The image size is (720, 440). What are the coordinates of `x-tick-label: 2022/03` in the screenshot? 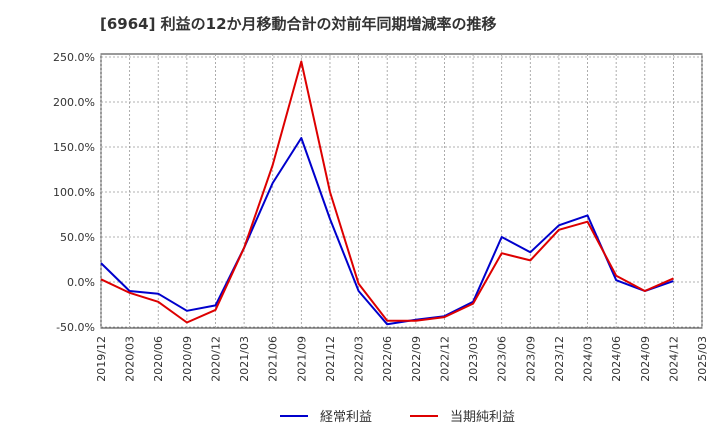 It's located at (359, 359).